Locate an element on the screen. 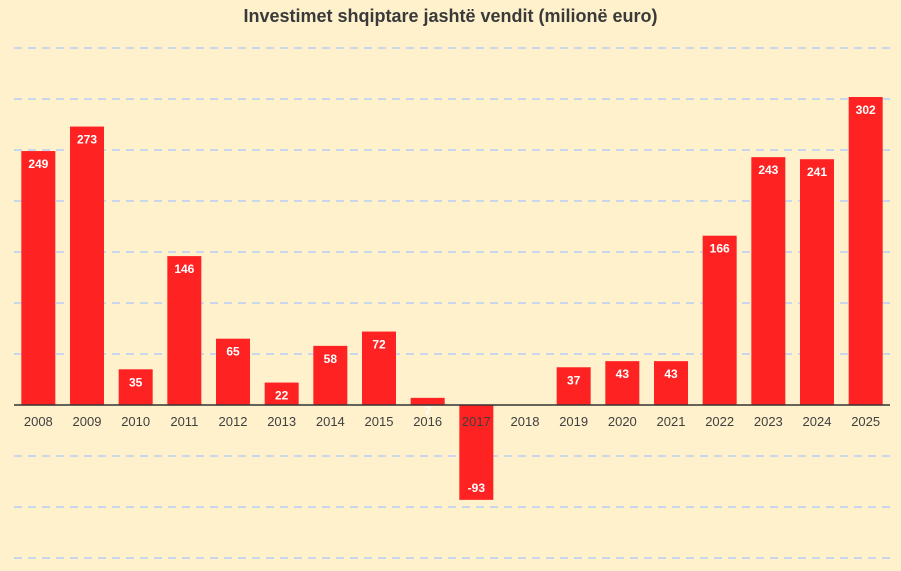 The image size is (901, 571). bar-2013 is located at coordinates (281, 393).